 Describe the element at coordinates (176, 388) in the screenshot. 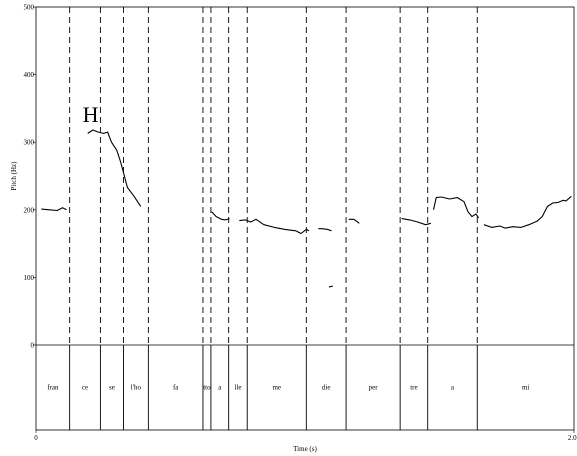

I see `syllable-label: fa` at that location.